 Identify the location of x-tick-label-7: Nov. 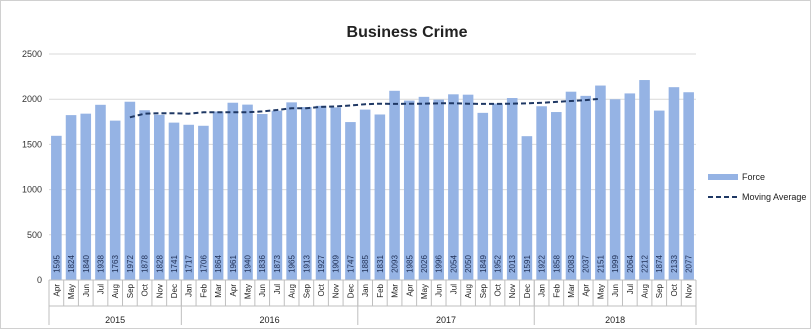
(159, 291).